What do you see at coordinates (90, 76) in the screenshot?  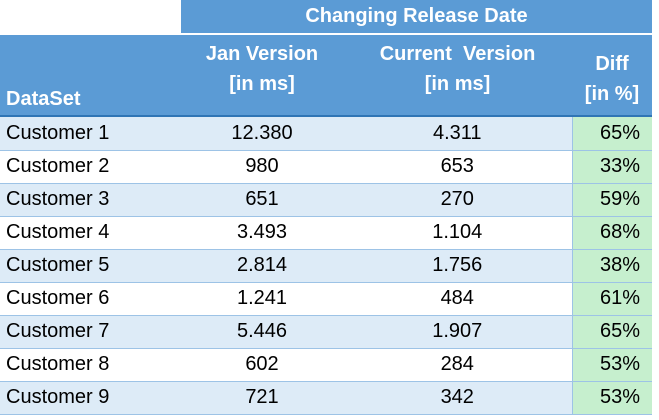 I see `column-header-dataset: DataSet` at bounding box center [90, 76].